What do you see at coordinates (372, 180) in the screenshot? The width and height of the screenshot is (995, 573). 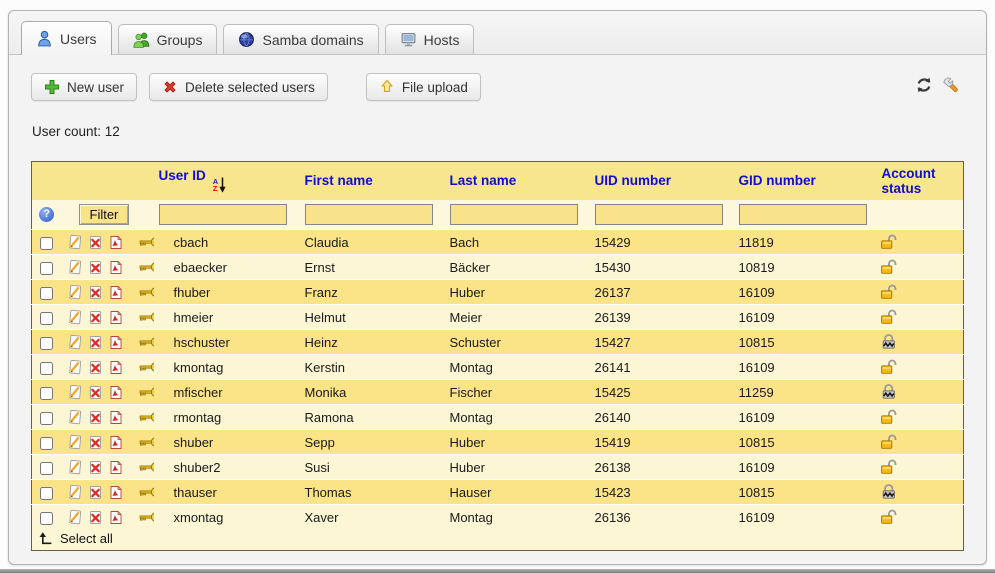 I see `col-first-name: First name` at bounding box center [372, 180].